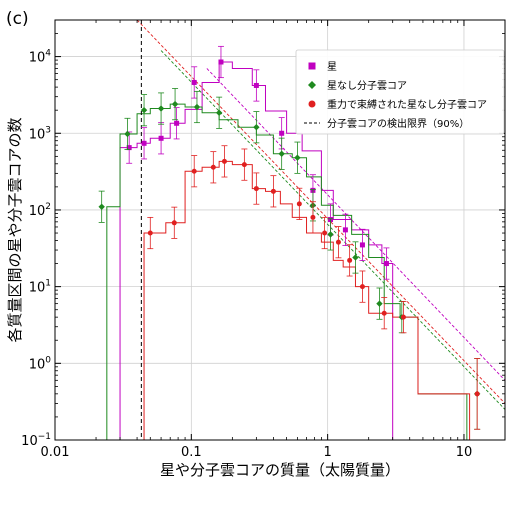 This screenshot has height=510, width=512. What do you see at coordinates (40, 363) in the screenshot?
I see `y-tick-label: 10⁰` at bounding box center [40, 363].